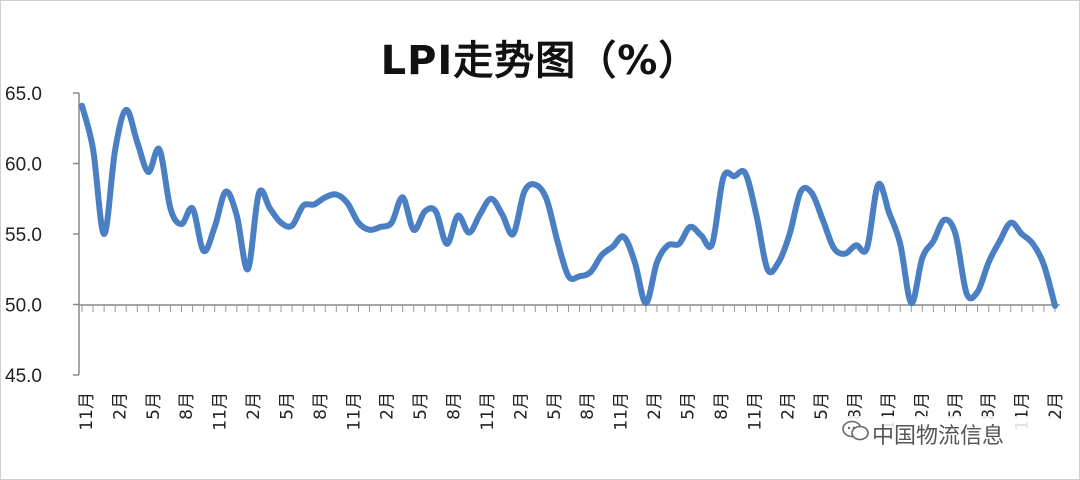 The width and height of the screenshot is (1080, 480). I want to click on y-tick-label: 60.0, so click(23, 165).